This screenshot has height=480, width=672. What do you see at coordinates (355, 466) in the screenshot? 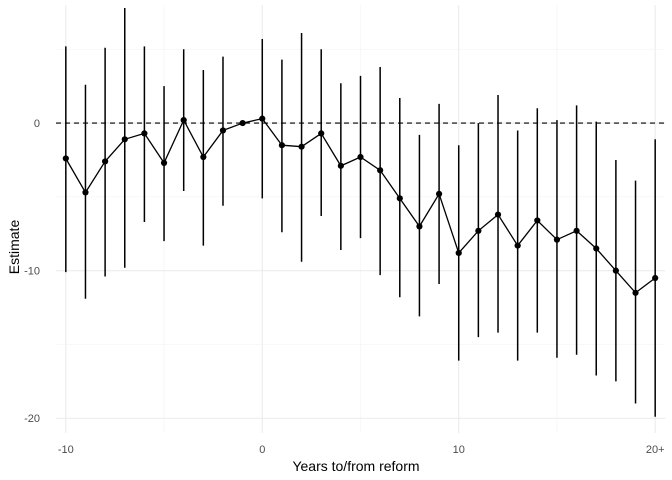
I see `x-axis-title: Years to/from reform` at bounding box center [355, 466].